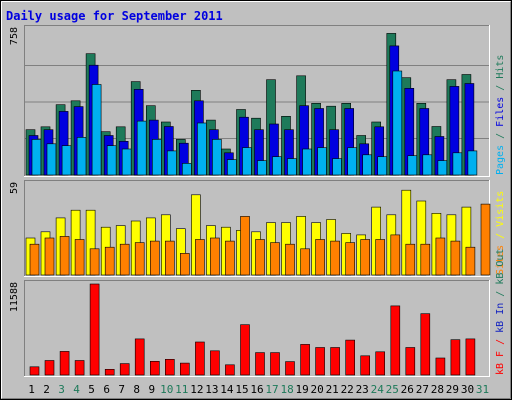  What do you see at coordinates (500, 112) in the screenshot?
I see `legend-entry: Files` at bounding box center [500, 112].